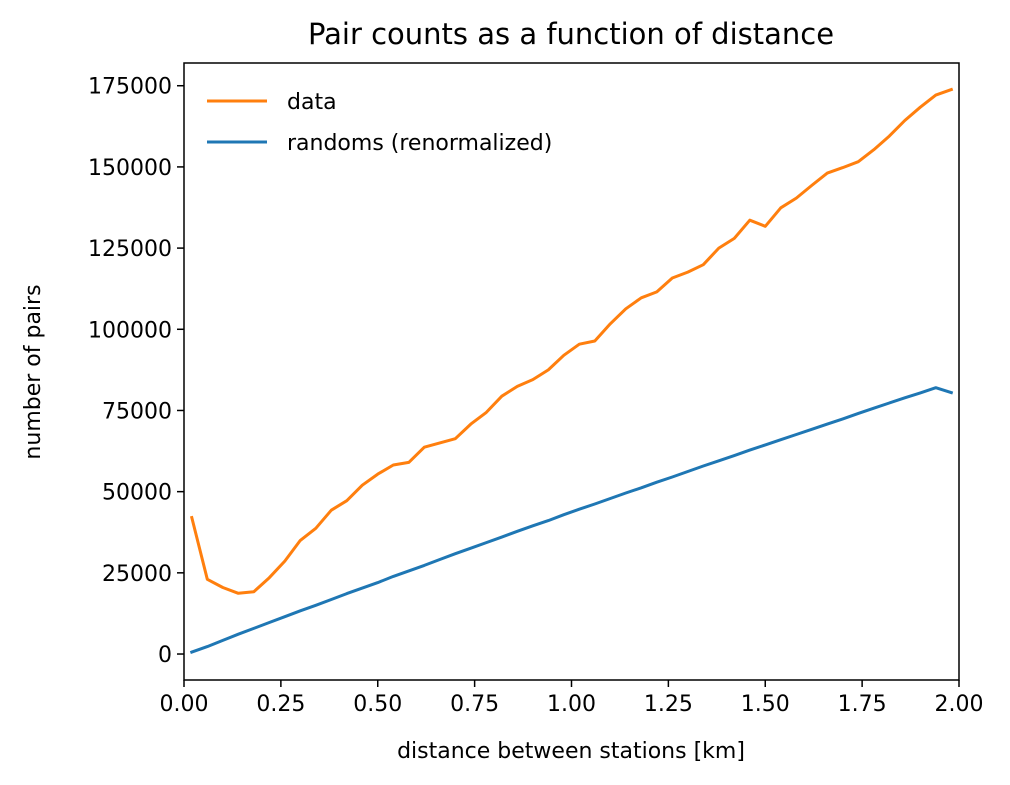 This screenshot has width=1010, height=785. I want to click on y-axis-label: number of pairs, so click(33, 371).